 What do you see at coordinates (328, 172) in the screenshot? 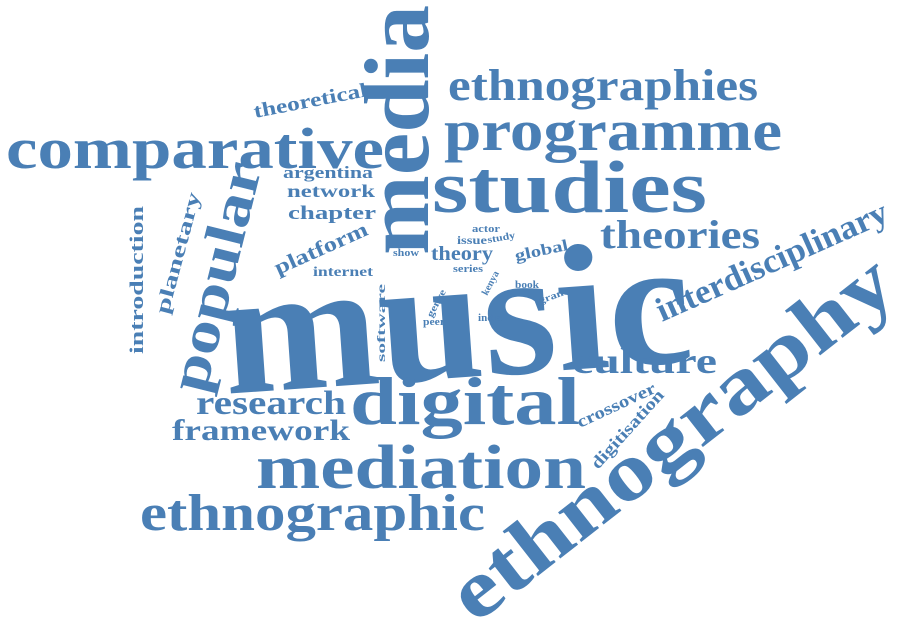
I see `word-argentina: argentina` at bounding box center [328, 172].